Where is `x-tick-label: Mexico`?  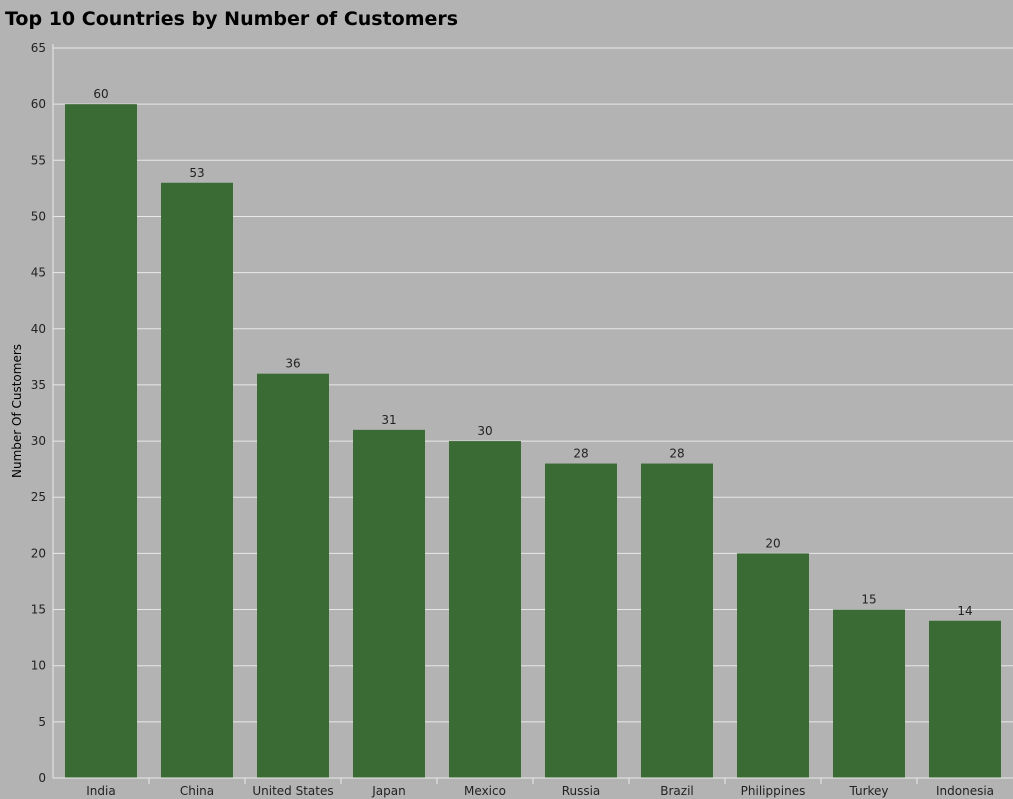
x-tick-label: Mexico is located at coordinates (485, 791).